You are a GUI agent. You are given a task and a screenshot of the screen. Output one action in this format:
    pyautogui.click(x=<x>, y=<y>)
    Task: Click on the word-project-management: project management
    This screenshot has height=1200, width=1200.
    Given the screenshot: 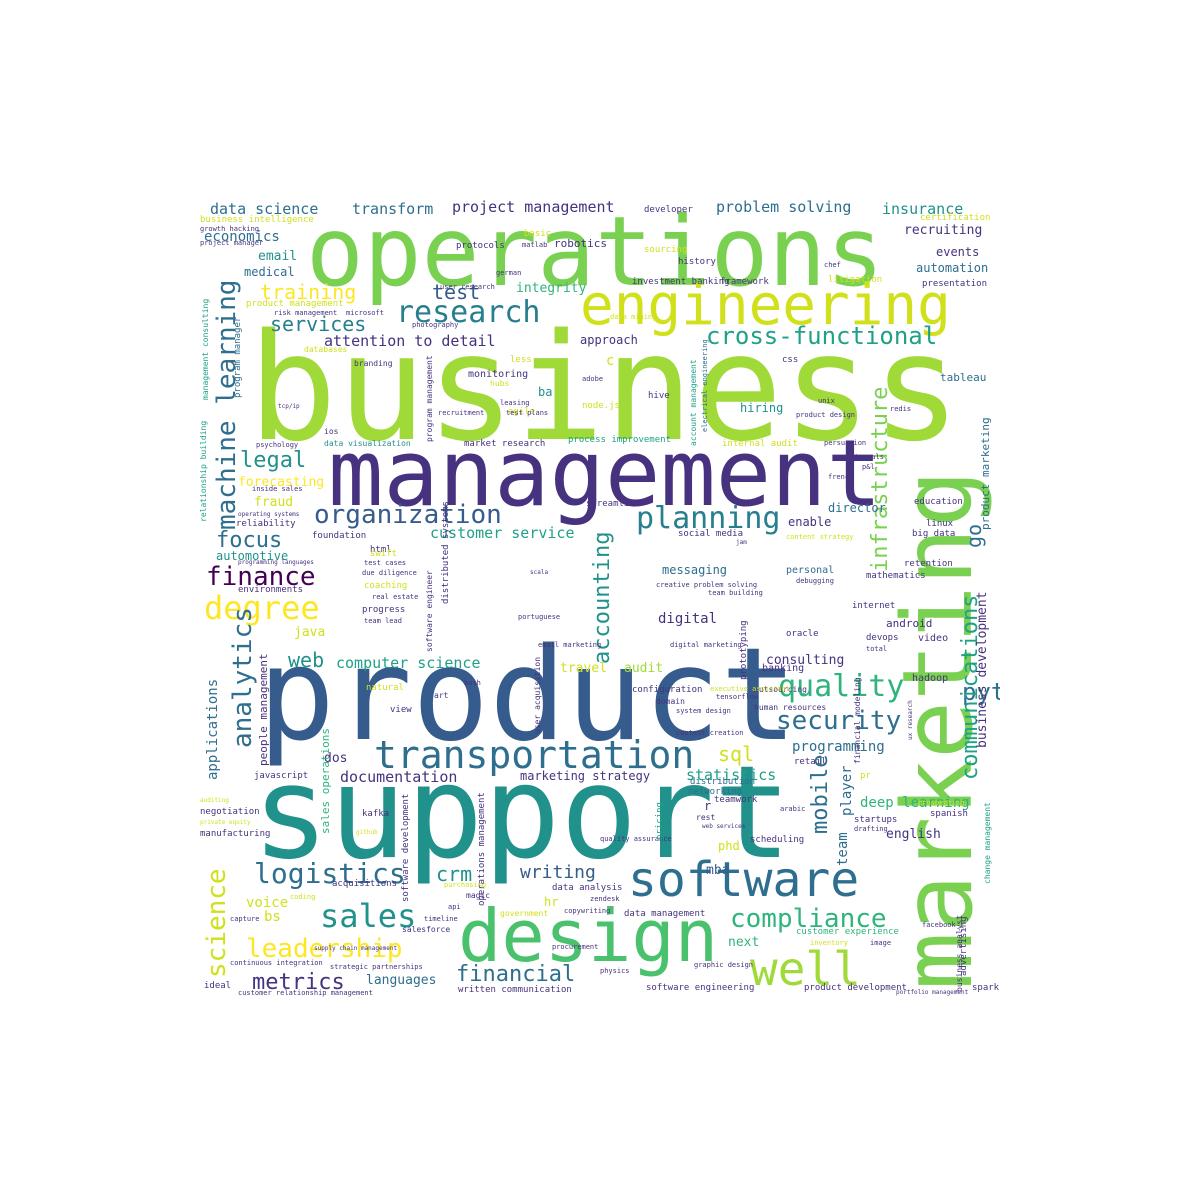 What is the action you would take?
    pyautogui.click(x=533, y=208)
    